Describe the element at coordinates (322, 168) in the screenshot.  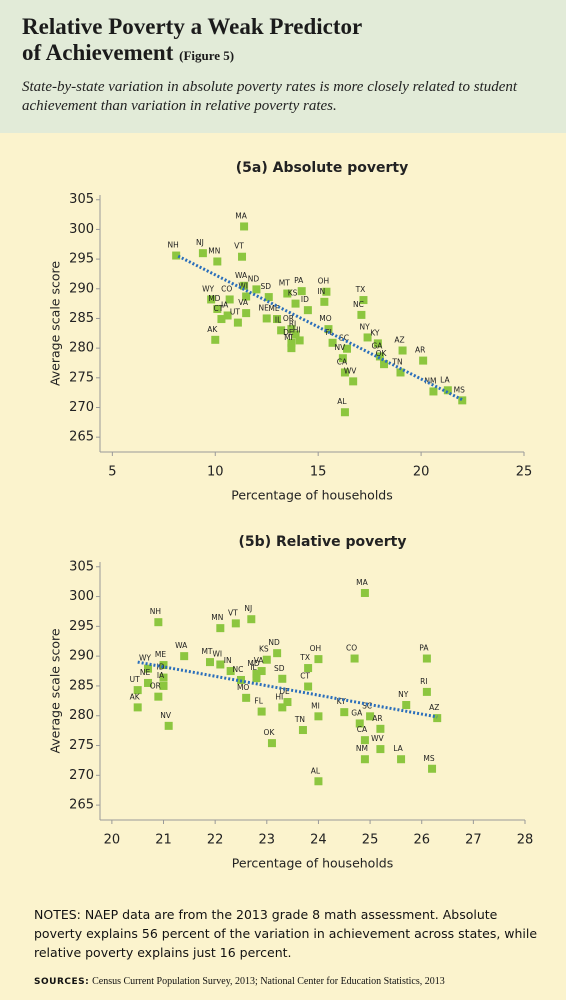
I see `chart-title: (5a) Absolute poverty` at that location.